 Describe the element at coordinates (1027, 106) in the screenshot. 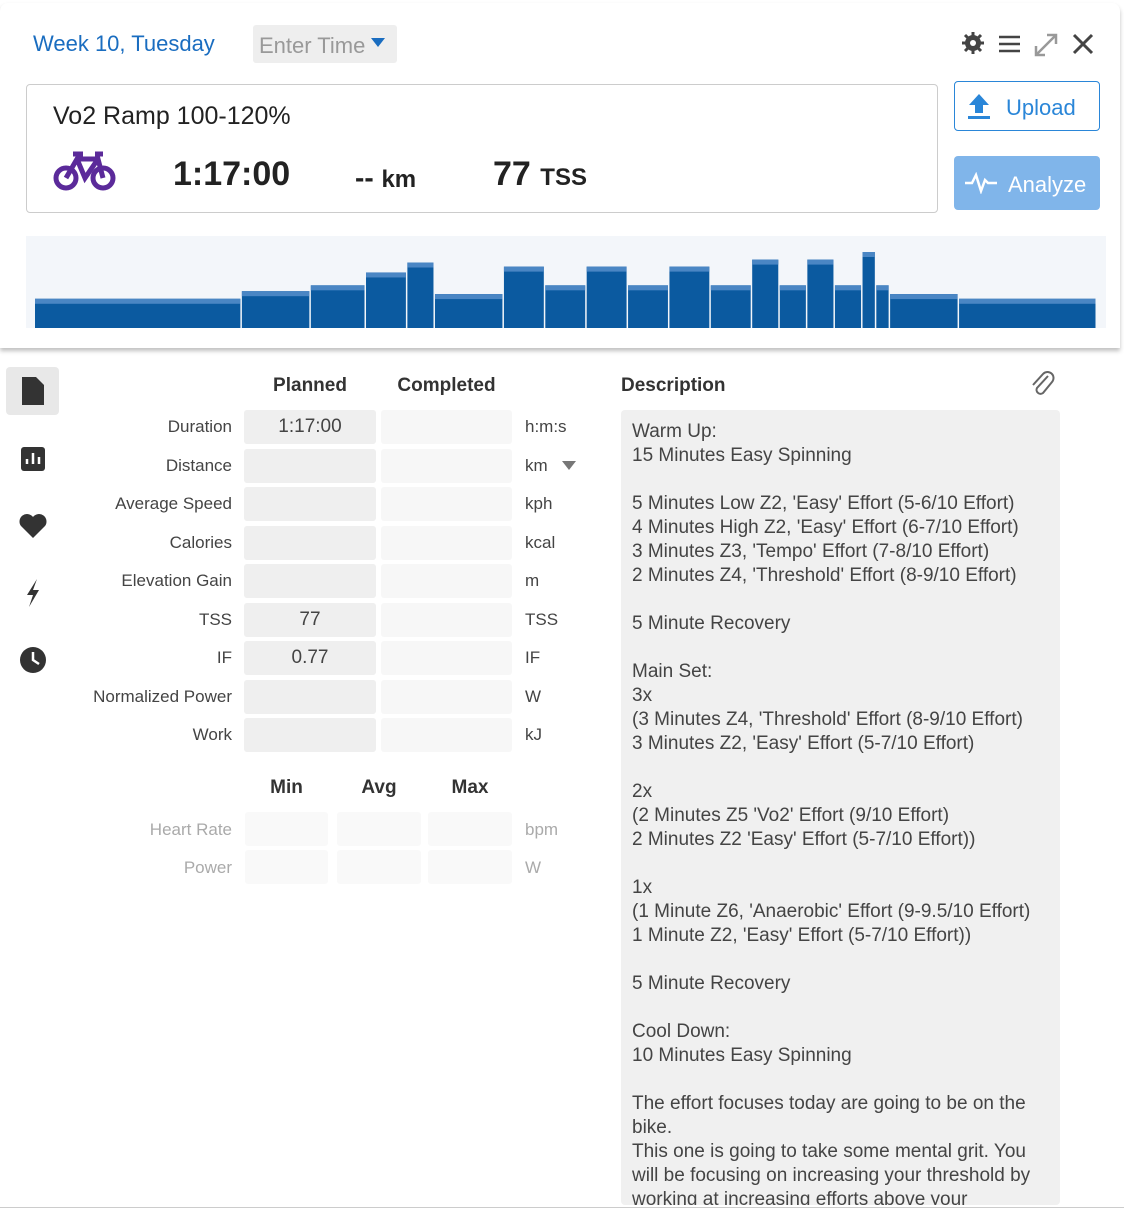

I see `upload-button: Upload` at that location.